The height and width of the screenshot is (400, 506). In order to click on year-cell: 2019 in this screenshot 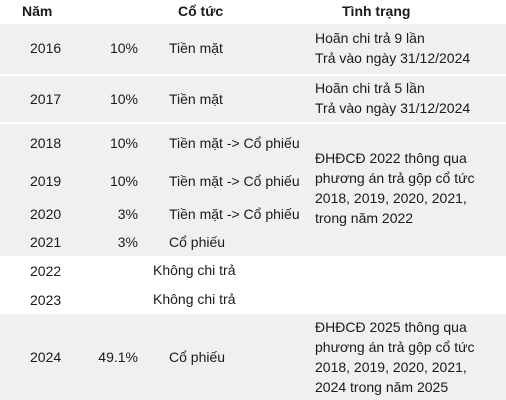, I will do `click(46, 181)`.